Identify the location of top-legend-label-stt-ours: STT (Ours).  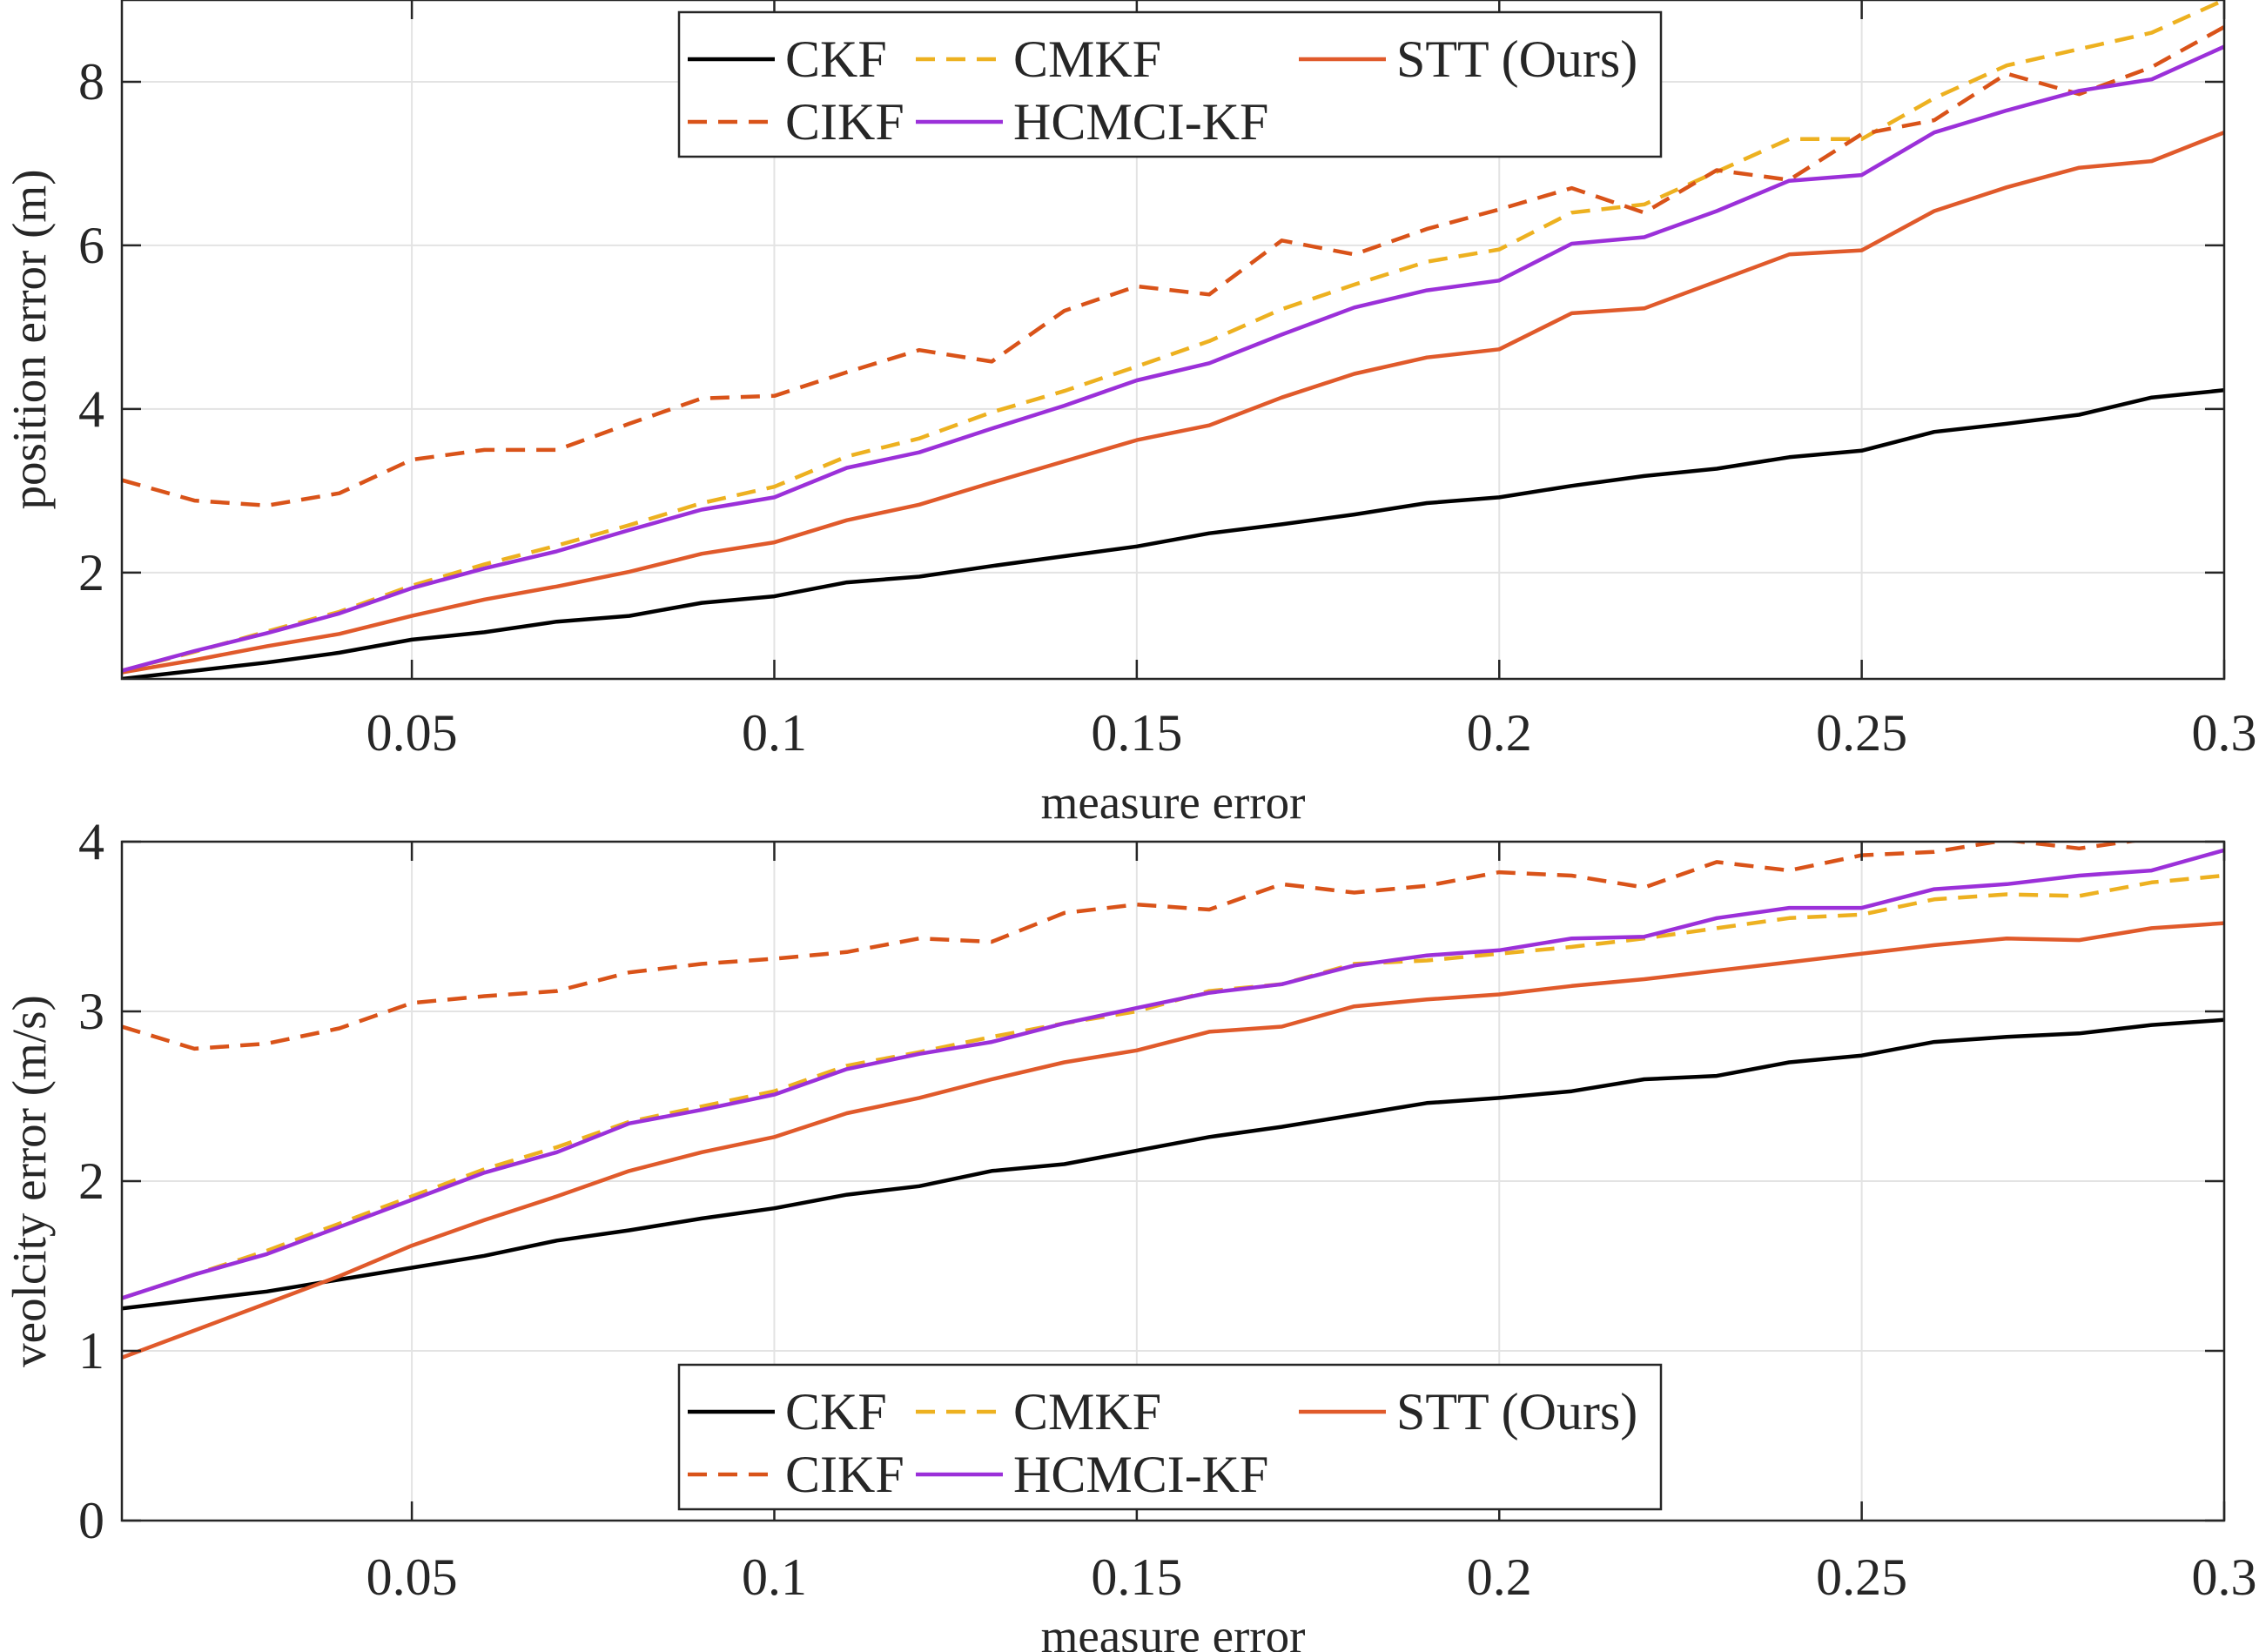
(1517, 59).